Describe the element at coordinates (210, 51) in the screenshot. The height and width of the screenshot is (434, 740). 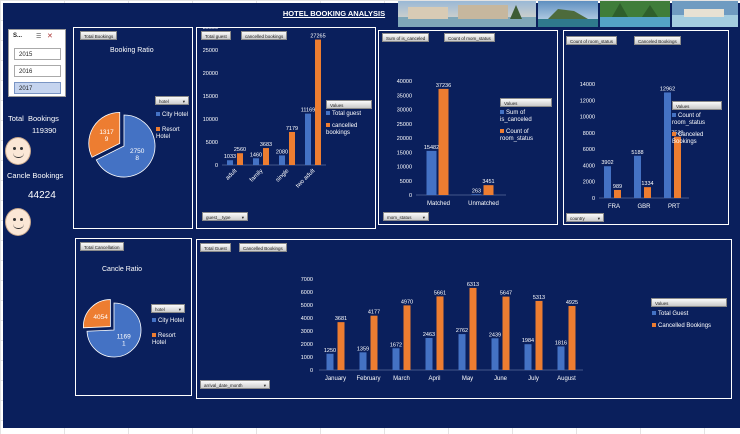
I see `y-tick-label: 25000` at that location.